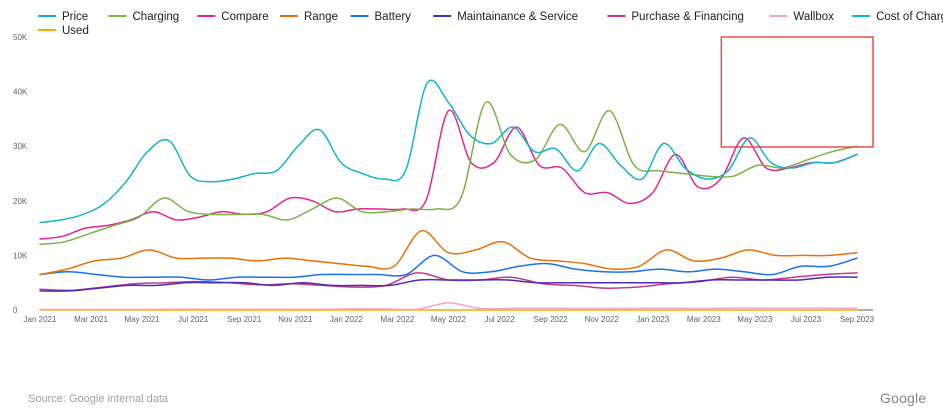 This screenshot has height=417, width=943. What do you see at coordinates (244, 319) in the screenshot?
I see `x-tick-sep-2021: Sep 2021` at bounding box center [244, 319].